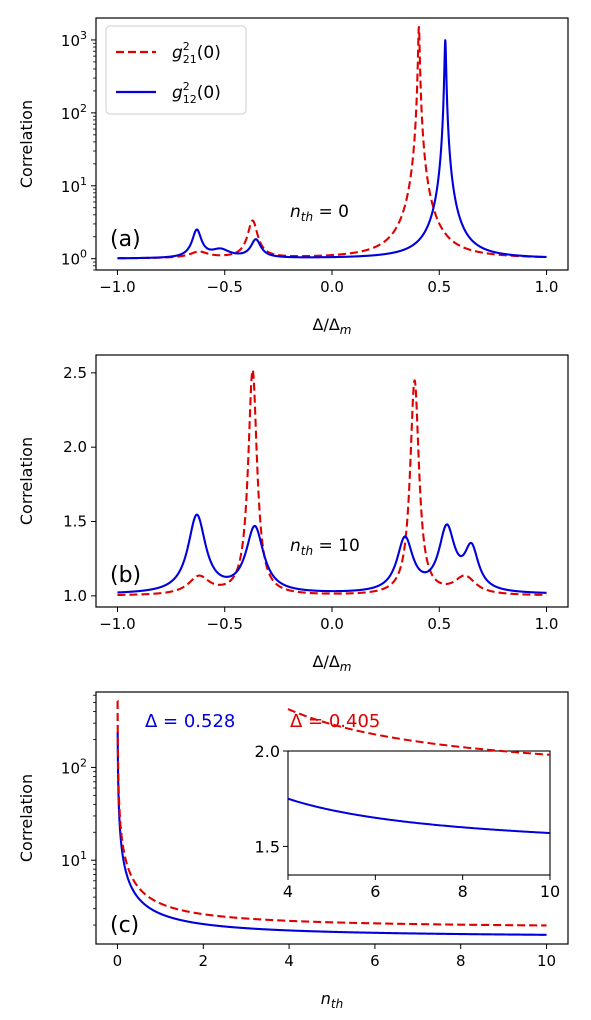 The image size is (591, 1020). What do you see at coordinates (26, 818) in the screenshot?
I see `panel-c-ylabel: Correlation` at bounding box center [26, 818].